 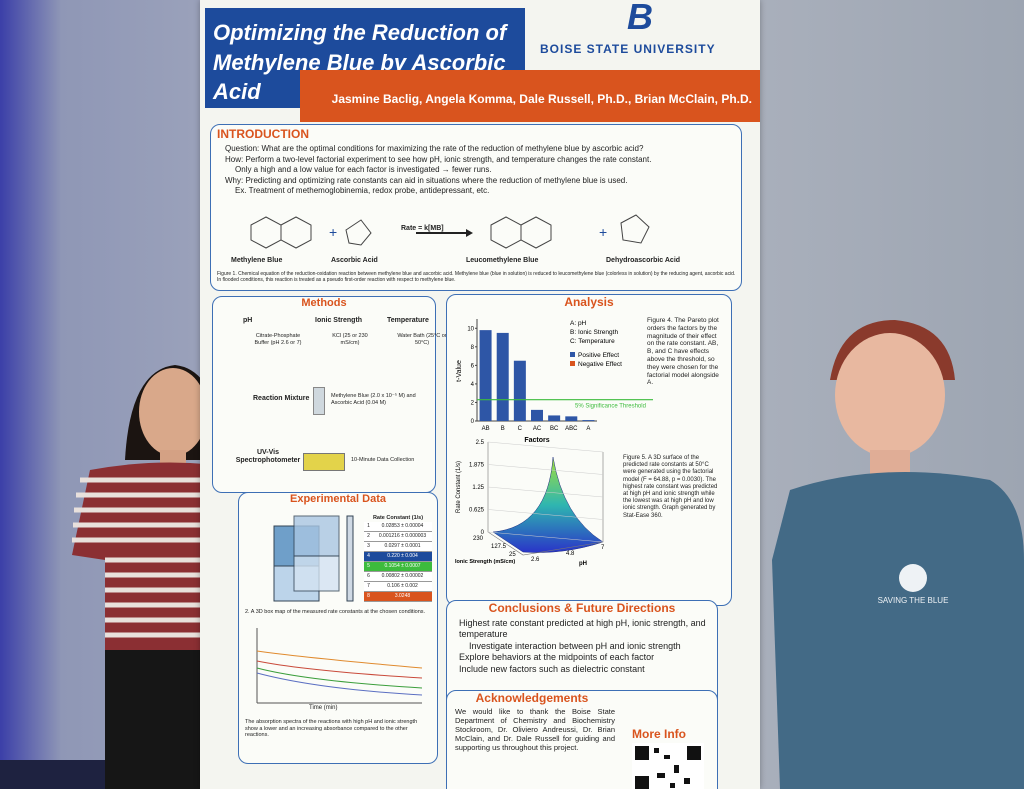 What do you see at coordinates (598, 355) in the screenshot?
I see `legend-label: Positive Effect` at bounding box center [598, 355].